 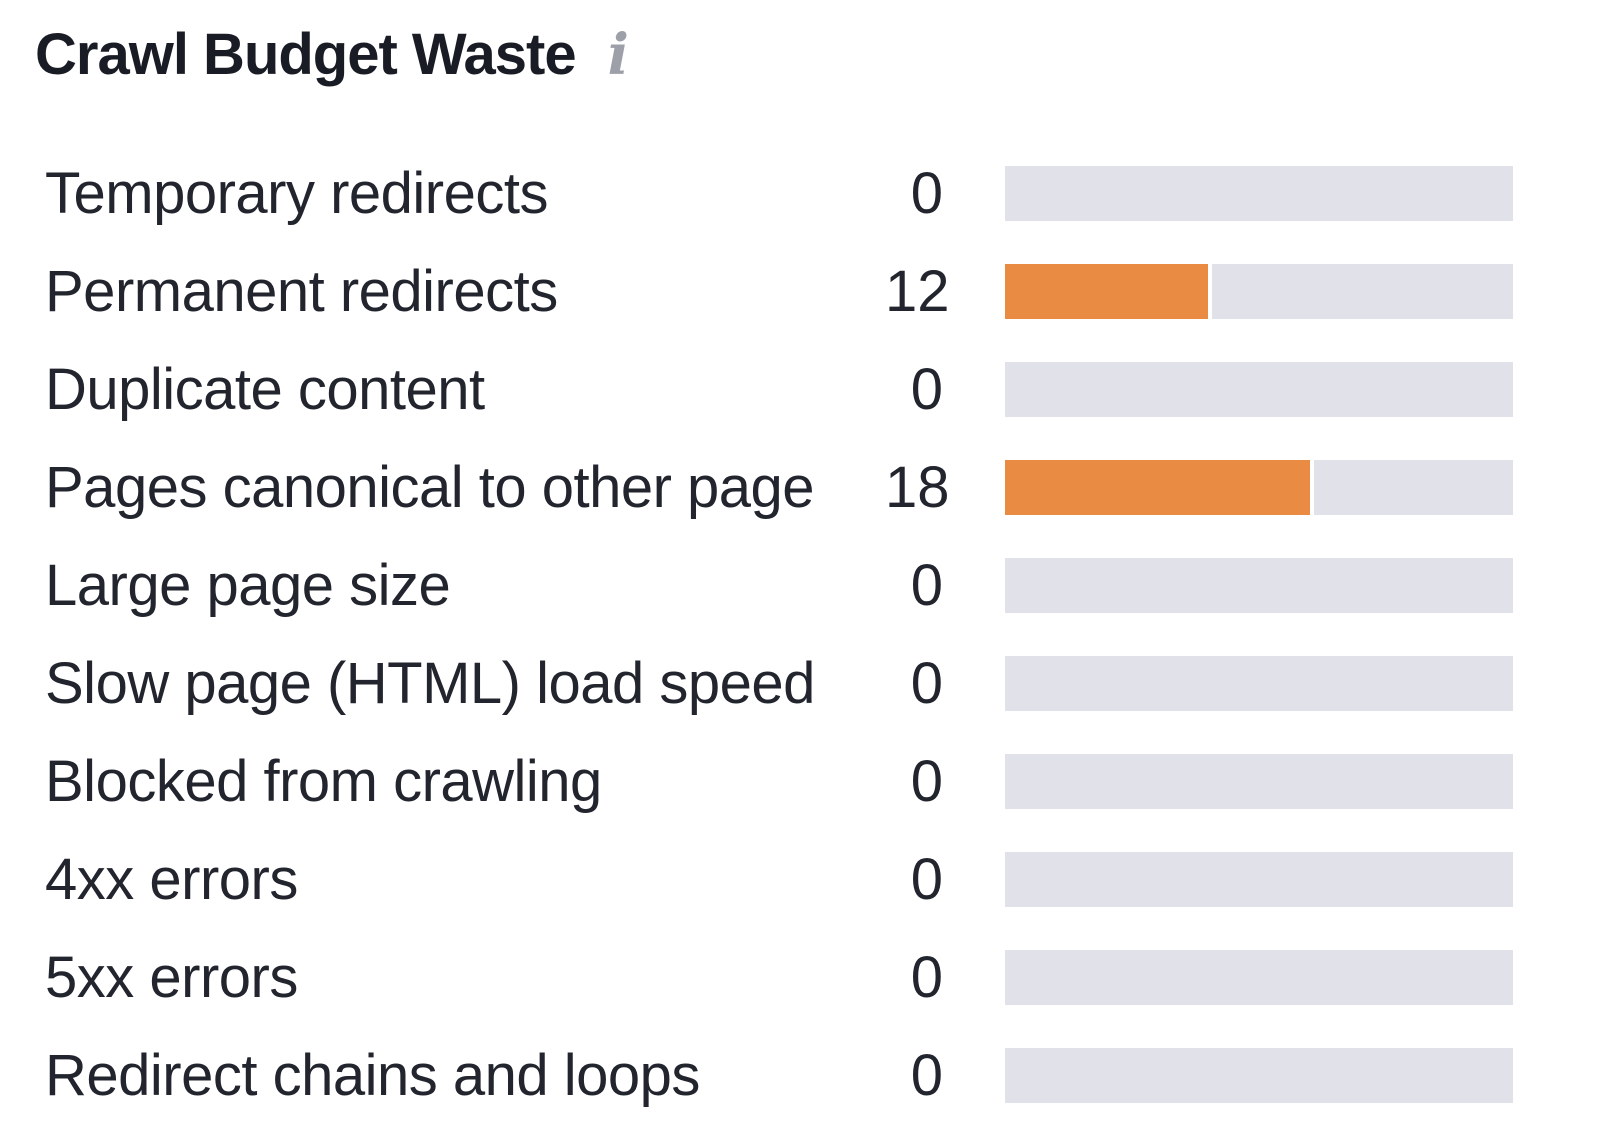 I want to click on issue-label: Temporary redirects, so click(x=296, y=193).